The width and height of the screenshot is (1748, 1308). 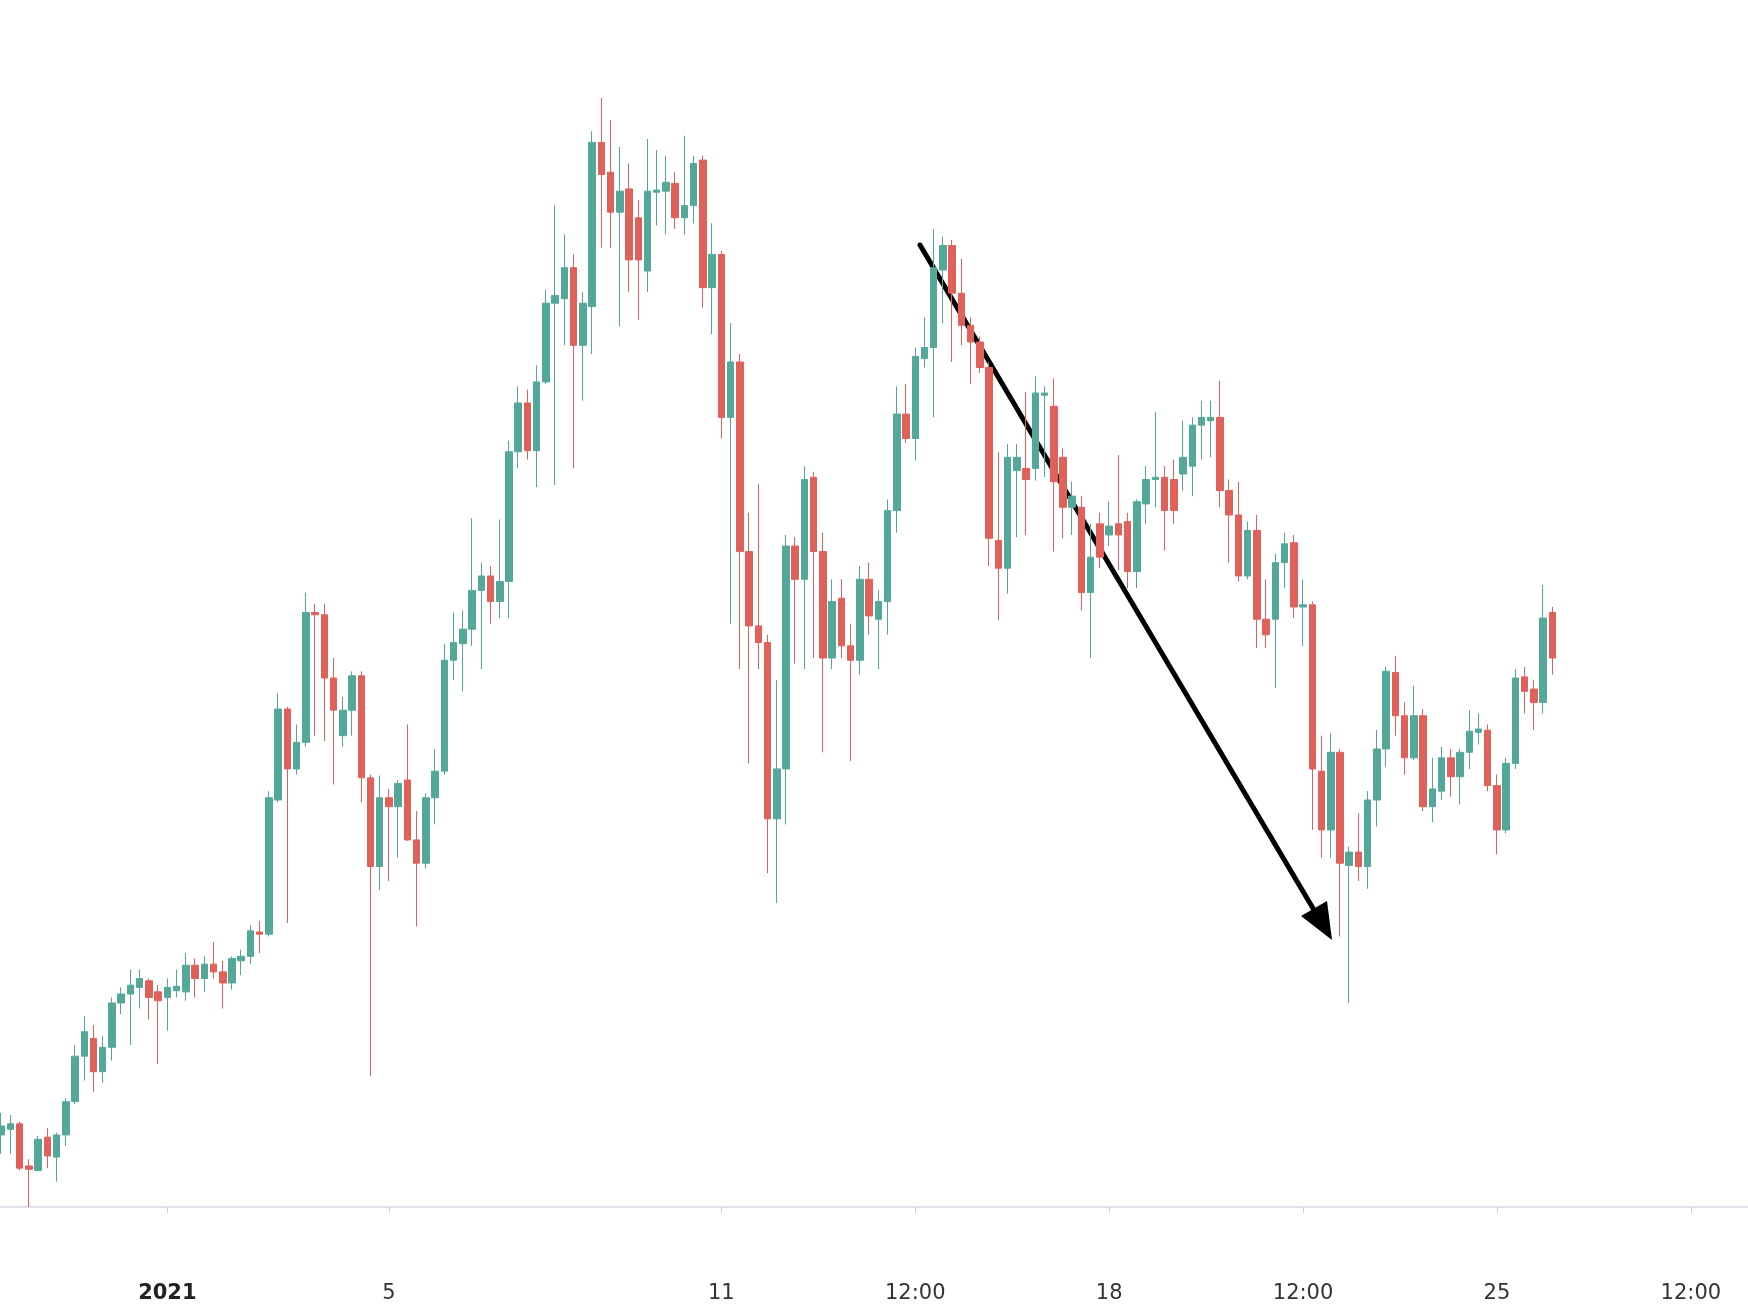 What do you see at coordinates (721, 1291) in the screenshot?
I see `x-tick-label: 11` at bounding box center [721, 1291].